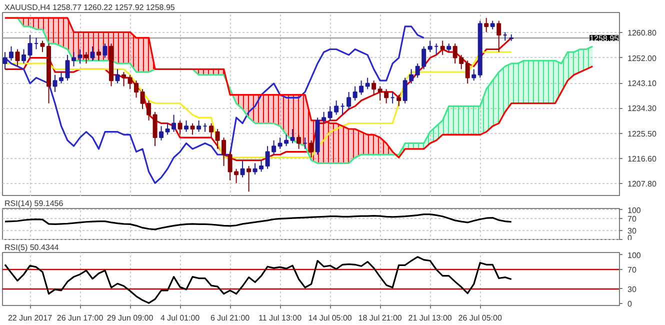 The image size is (665, 325). Describe the element at coordinates (605, 38) in the screenshot. I see `ref-line-label: 1258.95` at that location.